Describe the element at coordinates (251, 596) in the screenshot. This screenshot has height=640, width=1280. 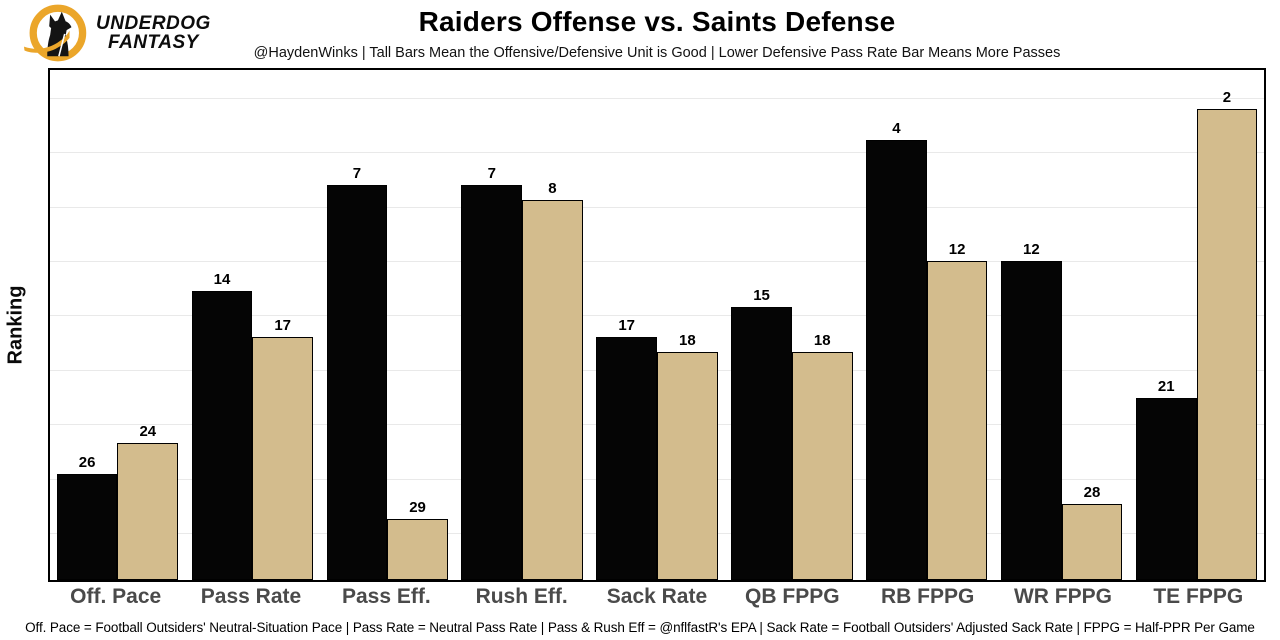
I see `x-axis-label-pass-rate: Pass Rate` at that location.